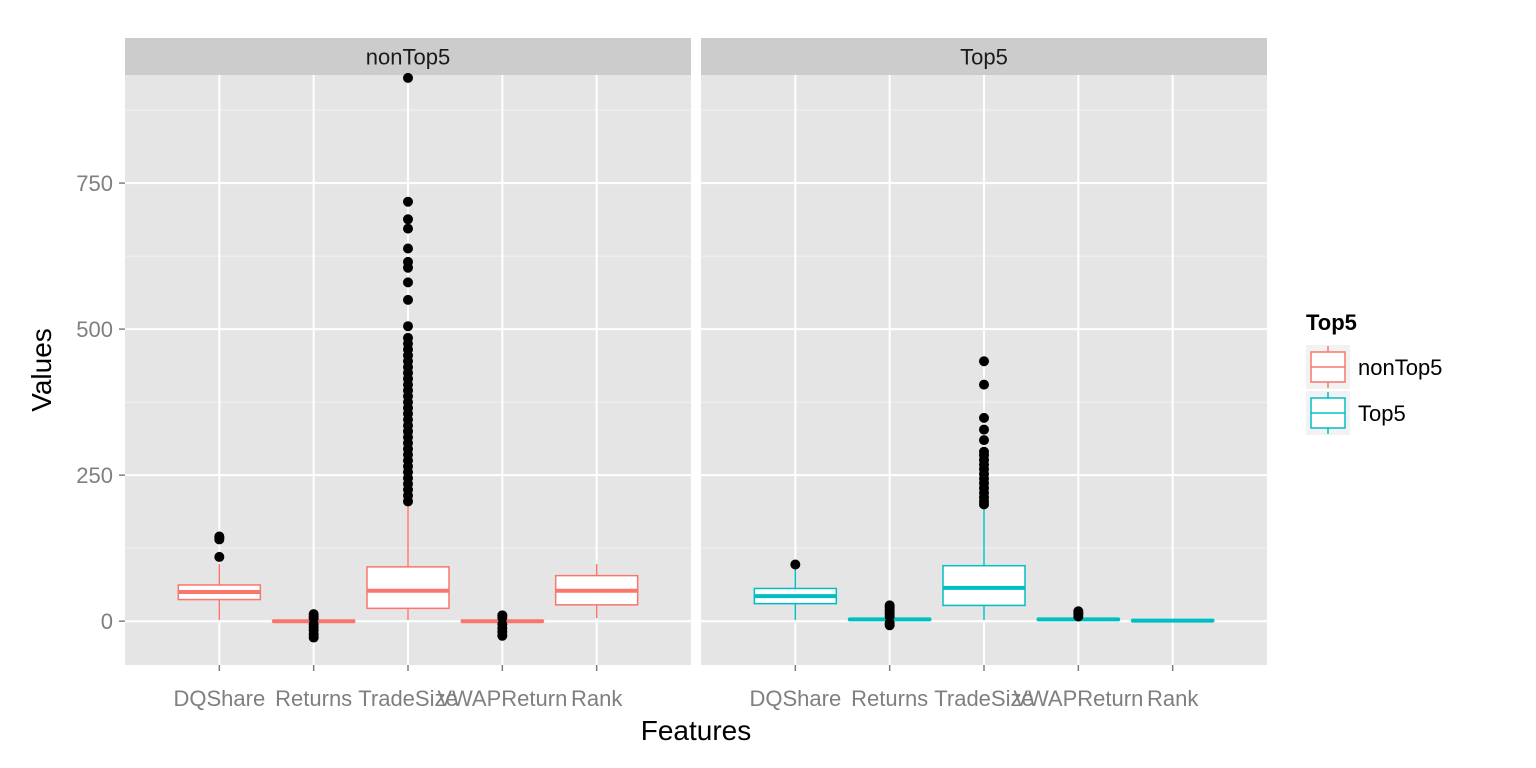 This screenshot has width=1536, height=768. What do you see at coordinates (696, 730) in the screenshot?
I see `x-axis-title: Features` at bounding box center [696, 730].